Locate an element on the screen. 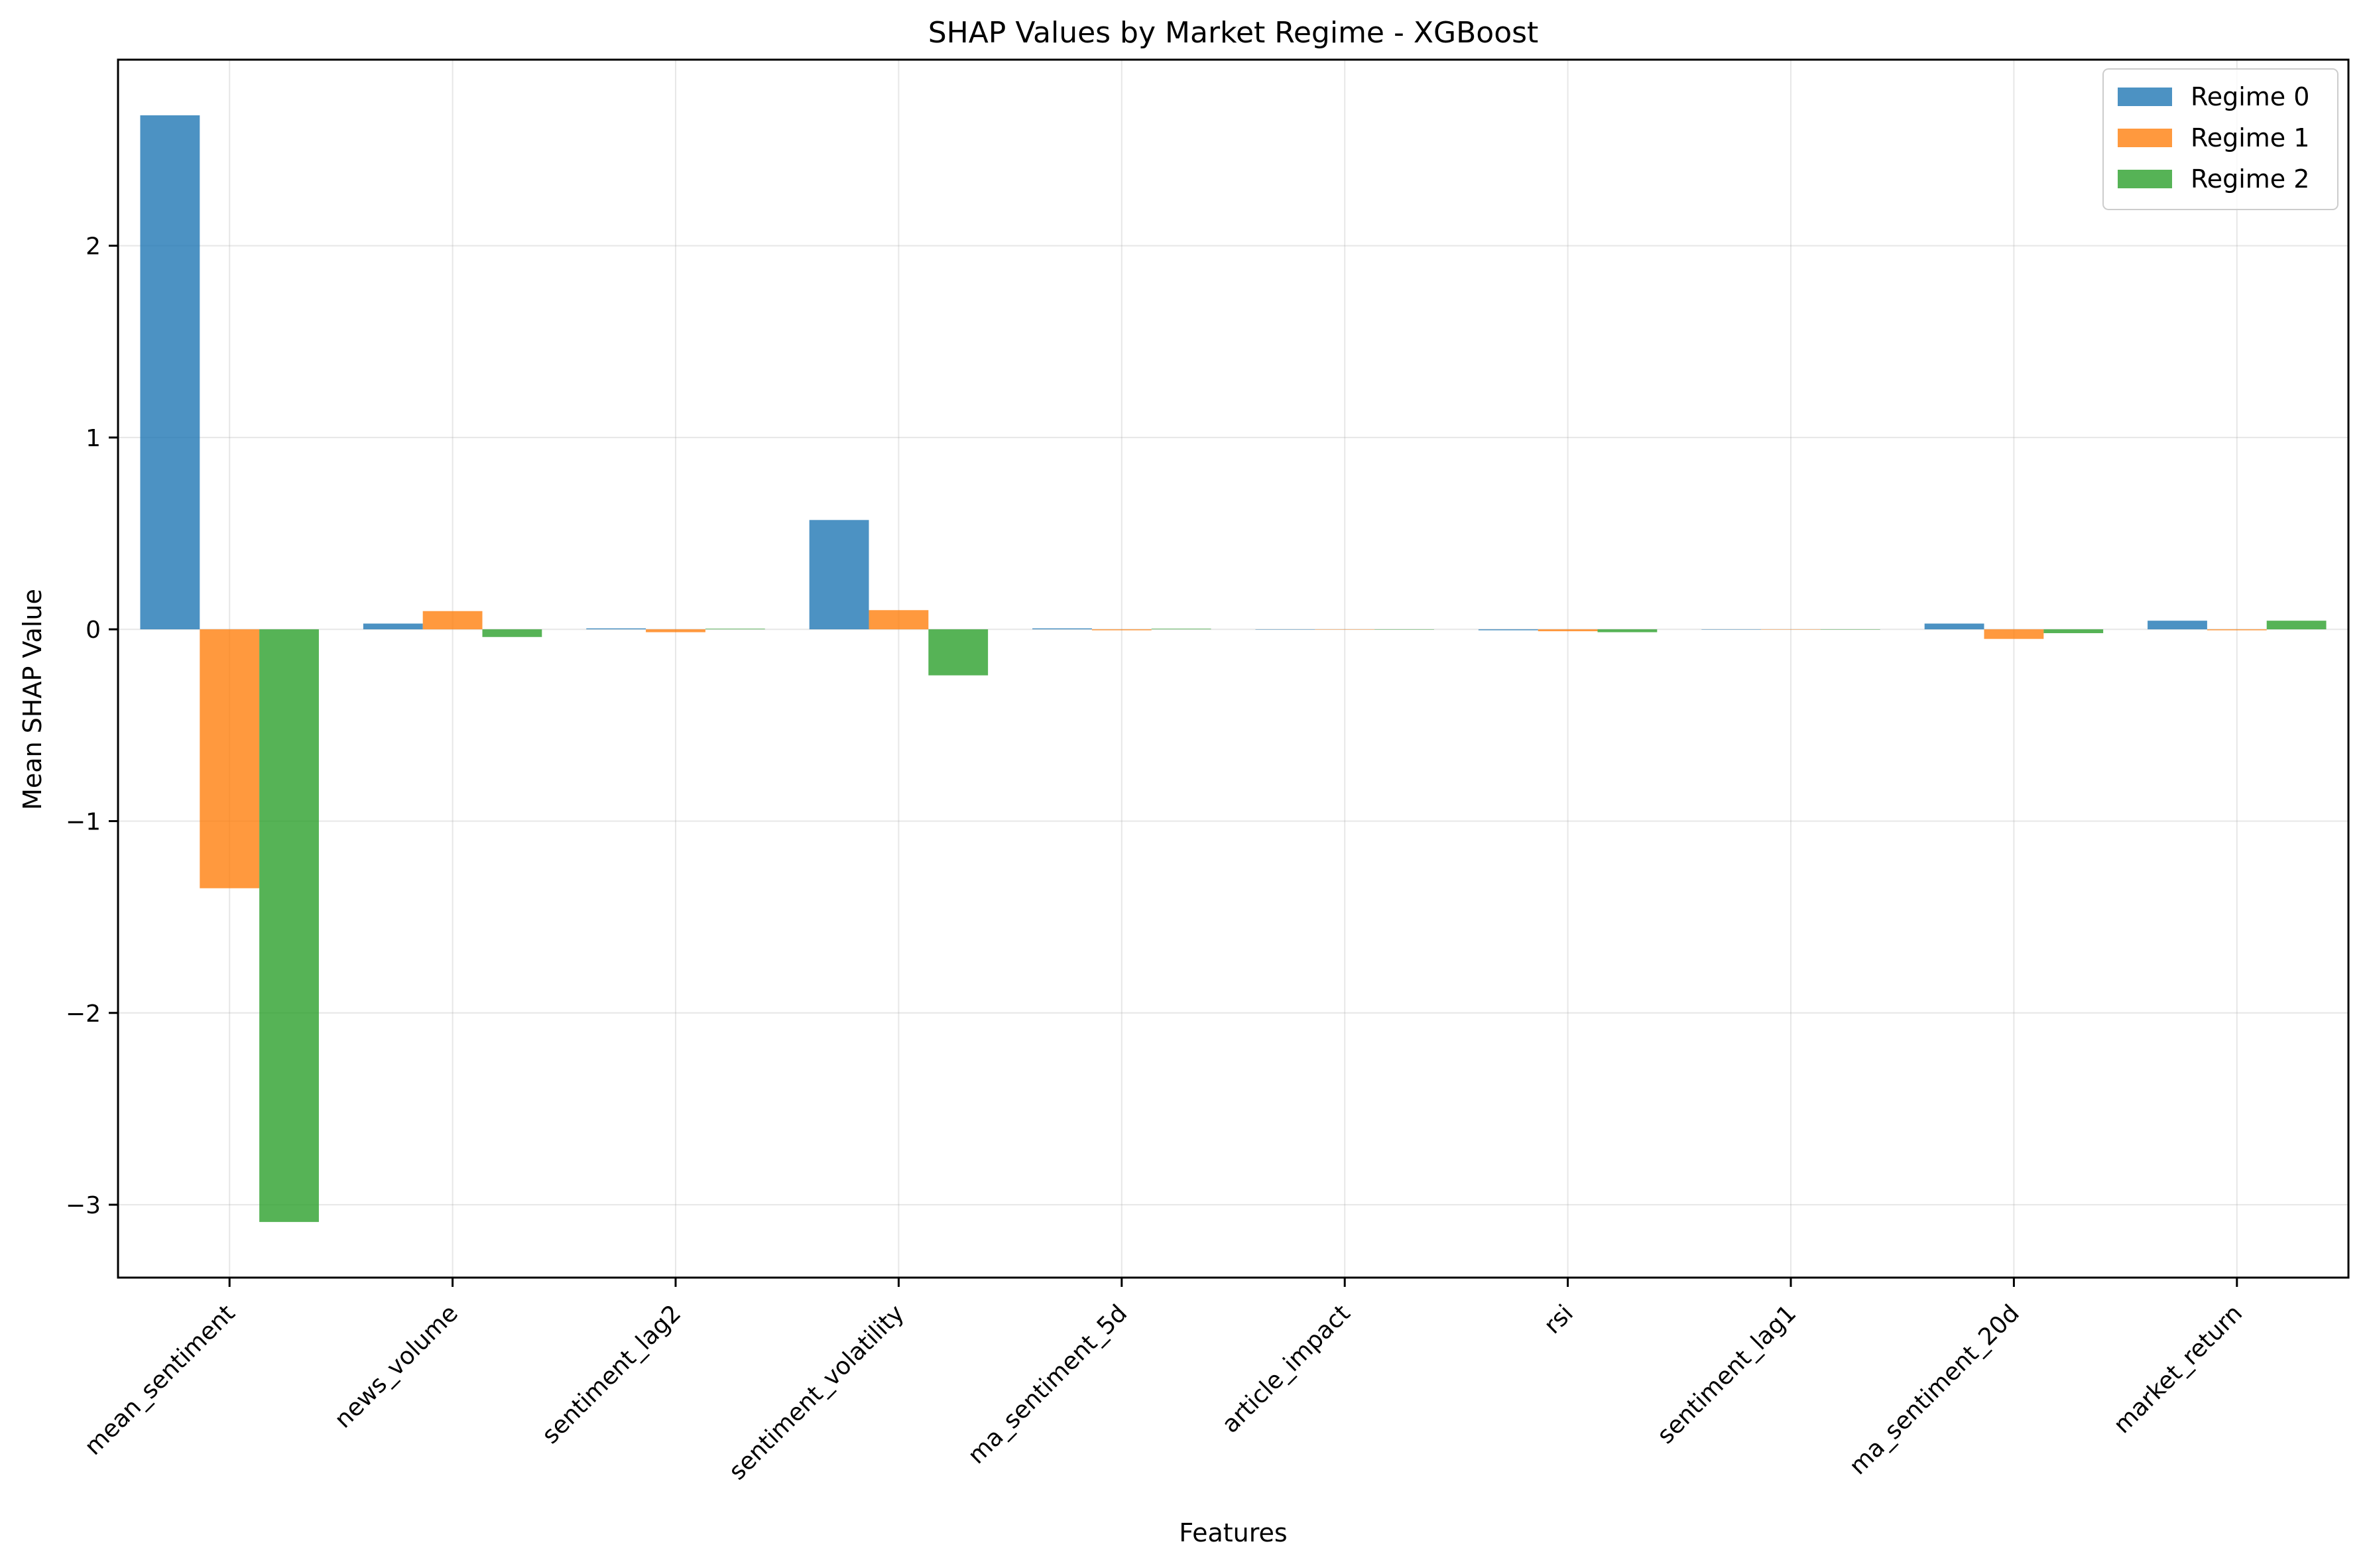 This screenshot has width=2367, height=1568. y-tick-label: −1 is located at coordinates (83, 821).